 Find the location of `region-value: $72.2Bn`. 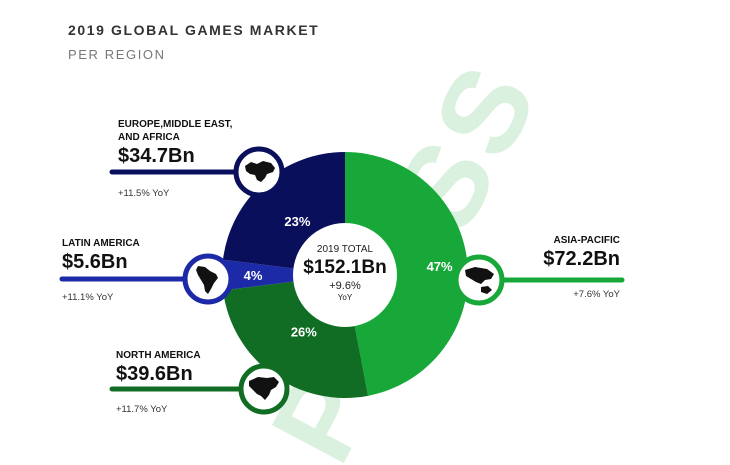

region-value: $72.2Bn is located at coordinates (581, 259).